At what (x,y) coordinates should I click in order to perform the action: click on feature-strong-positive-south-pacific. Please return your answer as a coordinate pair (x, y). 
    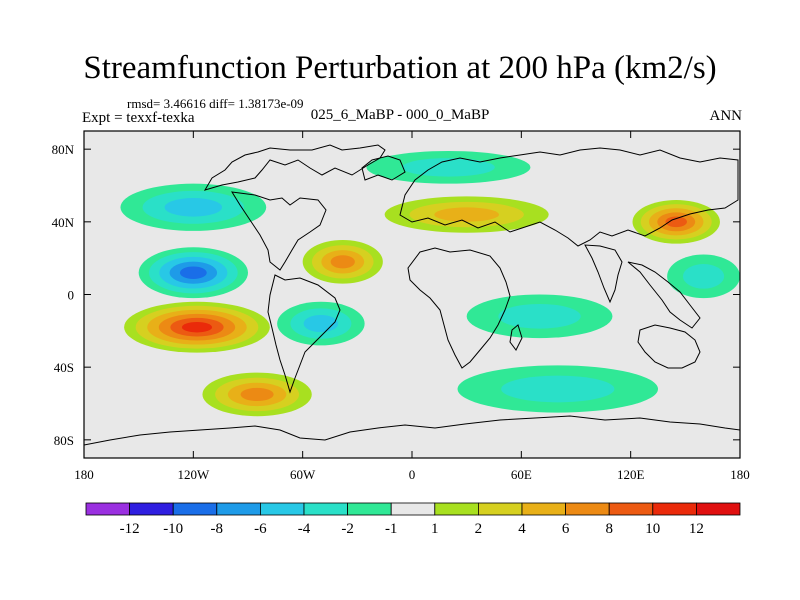
    Looking at the image, I should click on (197, 327).